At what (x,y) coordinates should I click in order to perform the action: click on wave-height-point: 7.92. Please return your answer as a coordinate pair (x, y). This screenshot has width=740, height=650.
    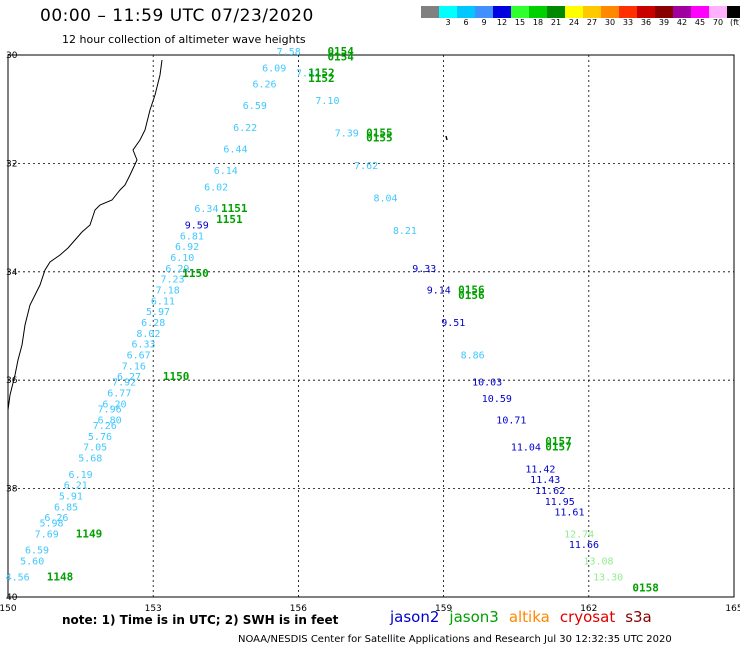
    Looking at the image, I should click on (124, 383).